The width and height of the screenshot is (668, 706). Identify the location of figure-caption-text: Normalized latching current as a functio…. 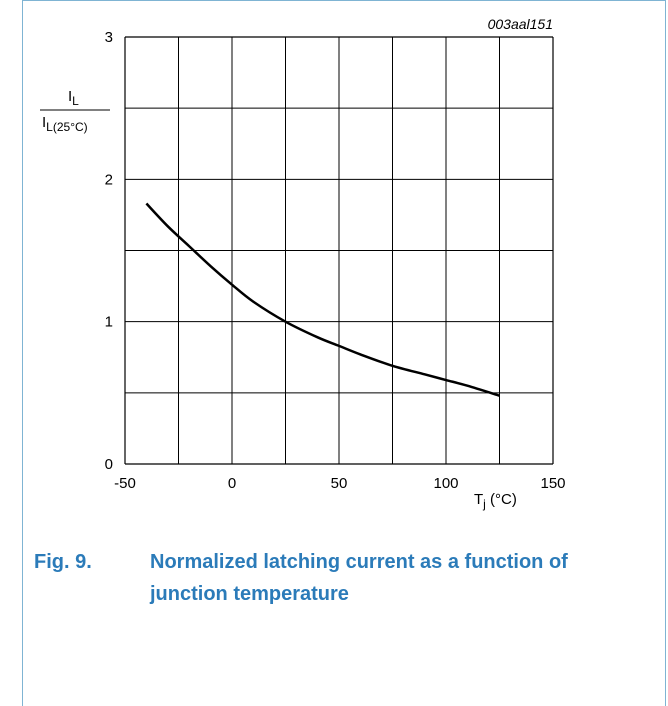
(359, 578).